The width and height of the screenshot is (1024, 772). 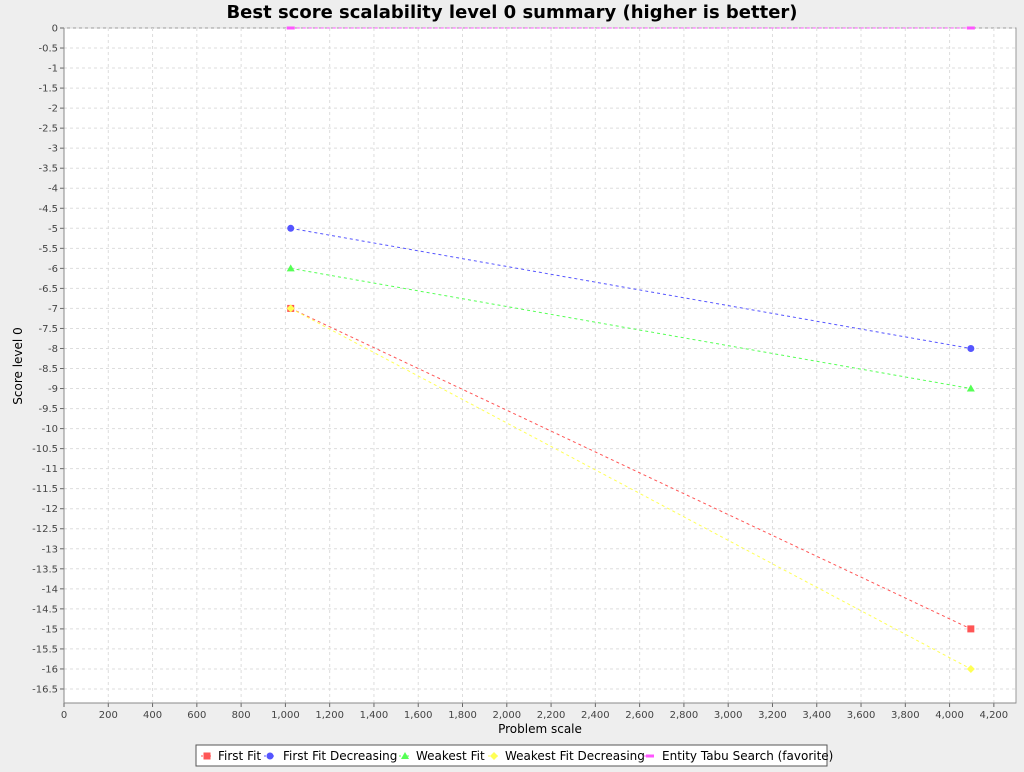 I want to click on series-line-first-fit-decreasing, so click(x=630, y=288).